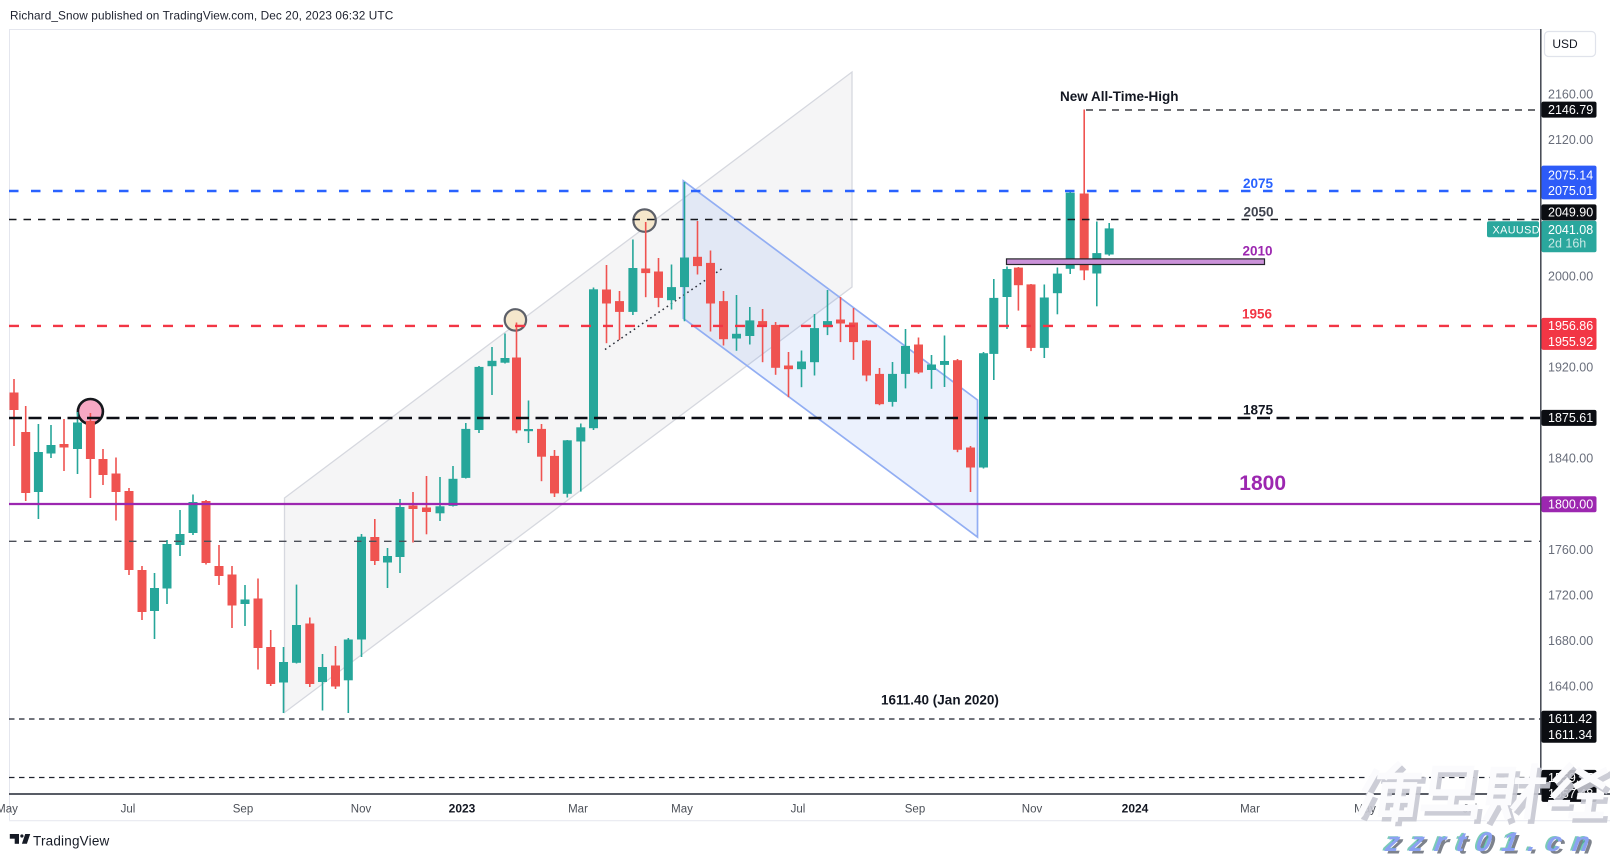  I want to click on svg-text: 2075.14, so click(1570, 175).